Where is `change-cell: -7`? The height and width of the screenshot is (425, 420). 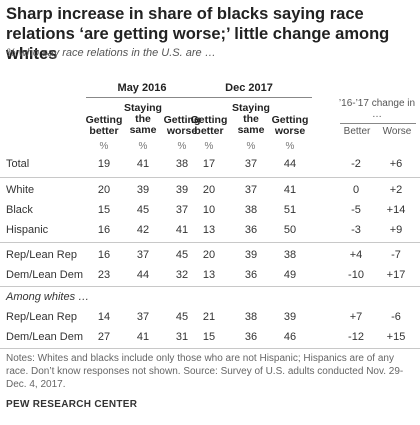 change-cell: -7 is located at coordinates (396, 255).